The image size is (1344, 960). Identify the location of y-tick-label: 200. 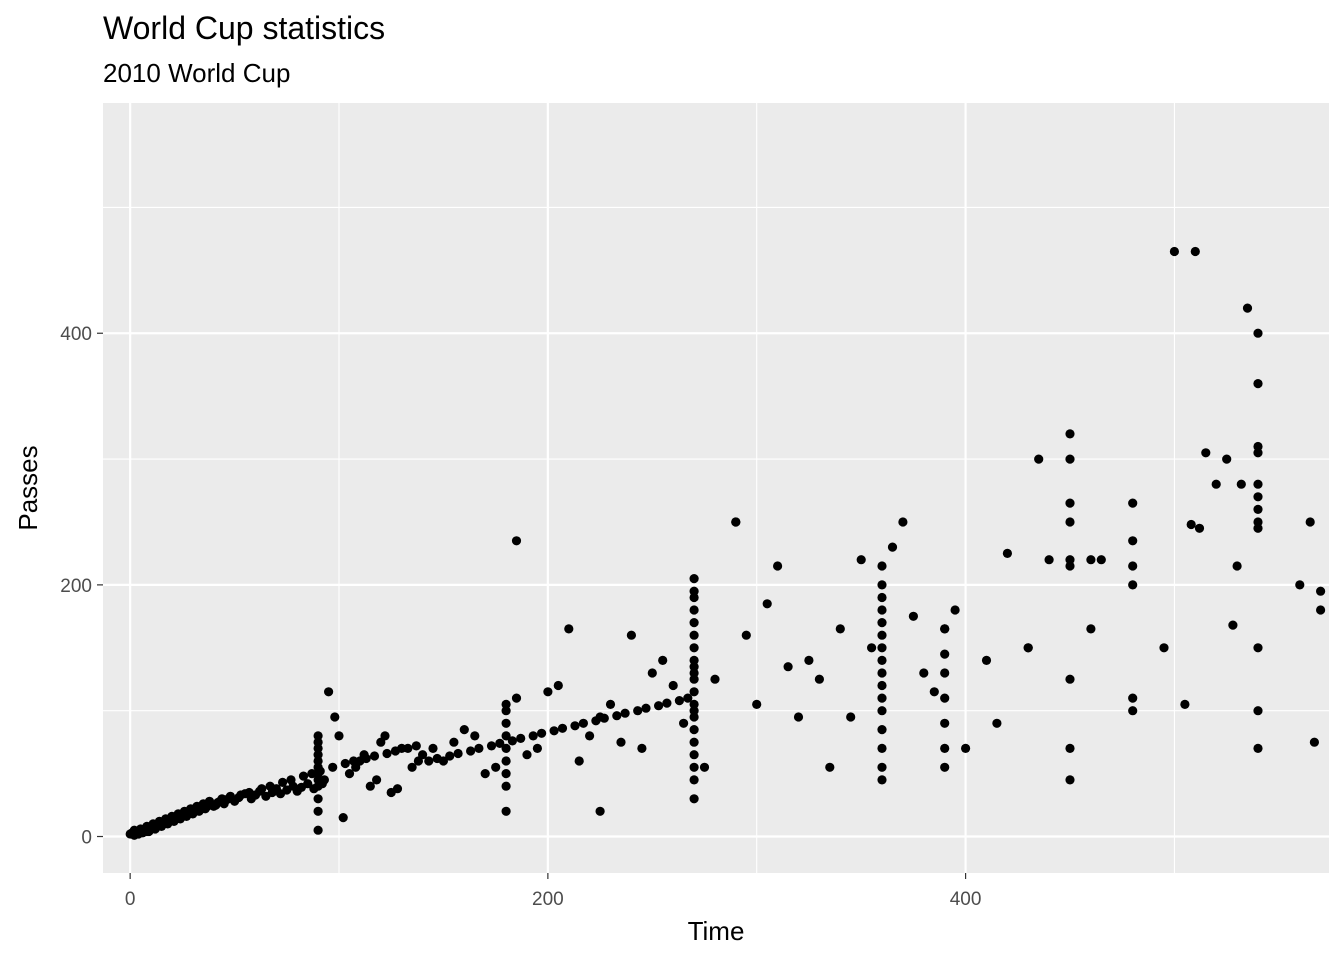
(76, 586).